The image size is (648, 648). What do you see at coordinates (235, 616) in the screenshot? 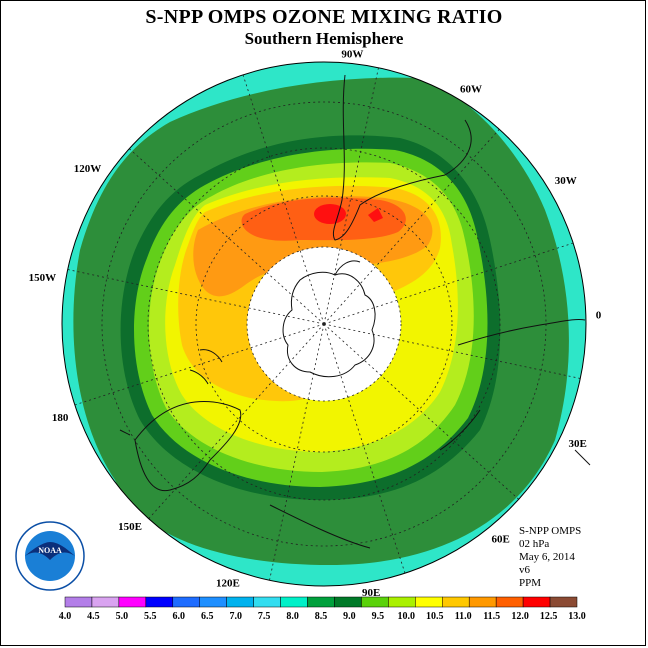
I see `colorbar-tick-label: 7.0` at bounding box center [235, 616].